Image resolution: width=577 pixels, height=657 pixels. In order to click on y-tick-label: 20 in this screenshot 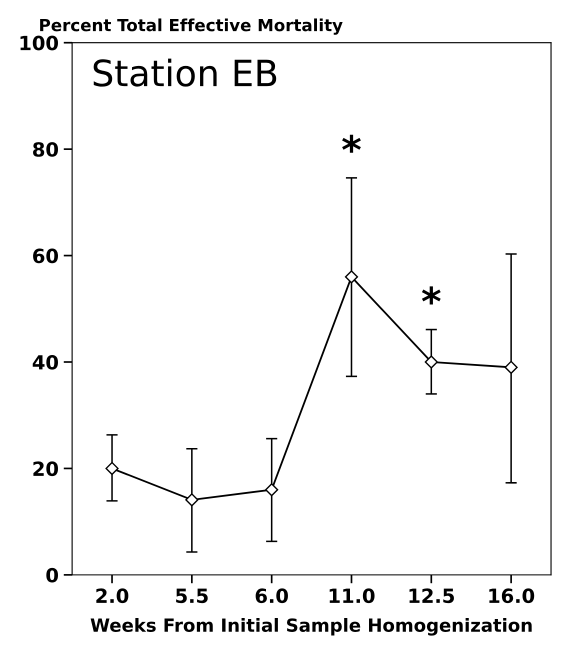, I will do `click(45, 468)`.